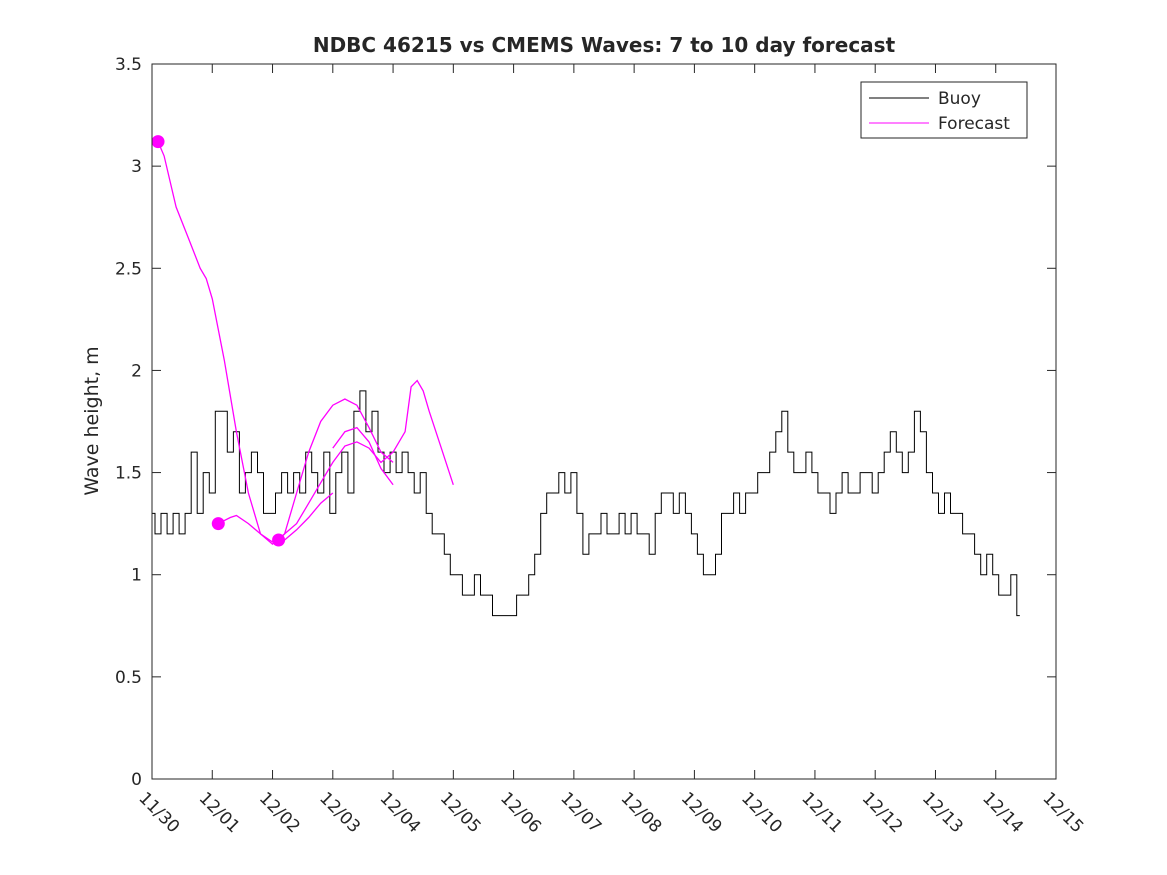 The height and width of the screenshot is (875, 1167). I want to click on x-tick-label: 12/04, so click(400, 812).